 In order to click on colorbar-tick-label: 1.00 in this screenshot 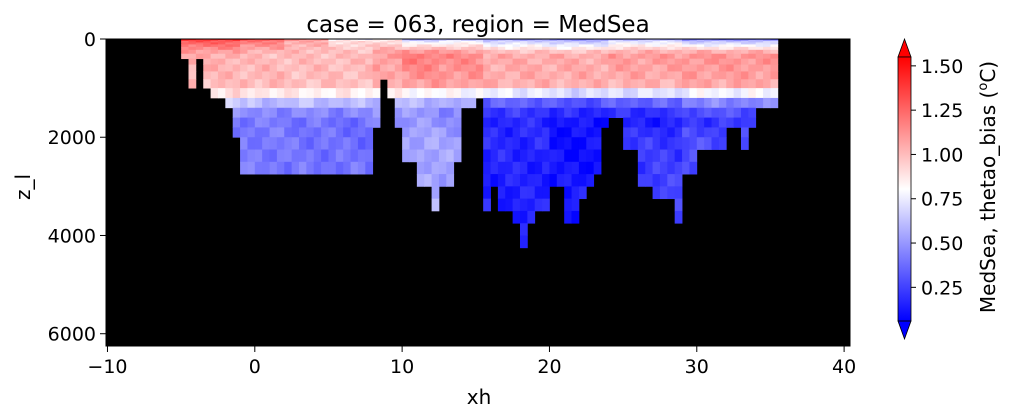, I will do `click(942, 155)`.